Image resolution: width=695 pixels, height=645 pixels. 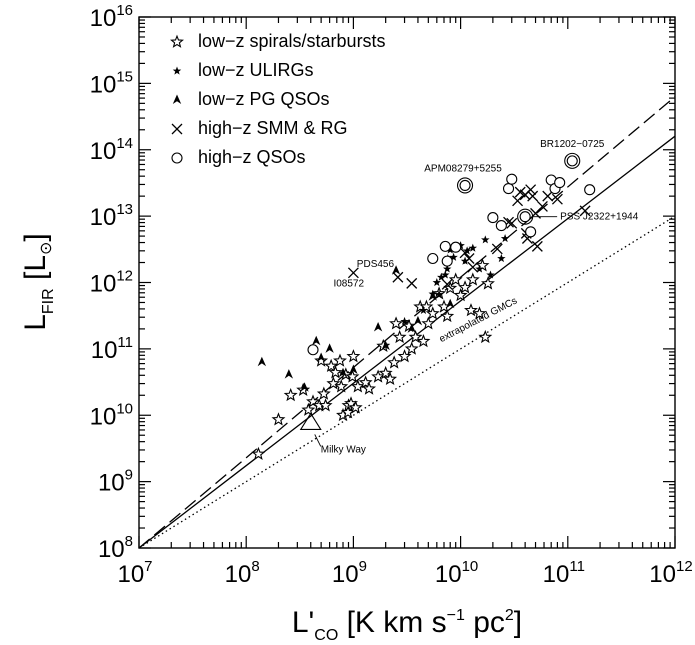 What do you see at coordinates (343, 449) in the screenshot?
I see `annotation-label: Milky Way` at bounding box center [343, 449].